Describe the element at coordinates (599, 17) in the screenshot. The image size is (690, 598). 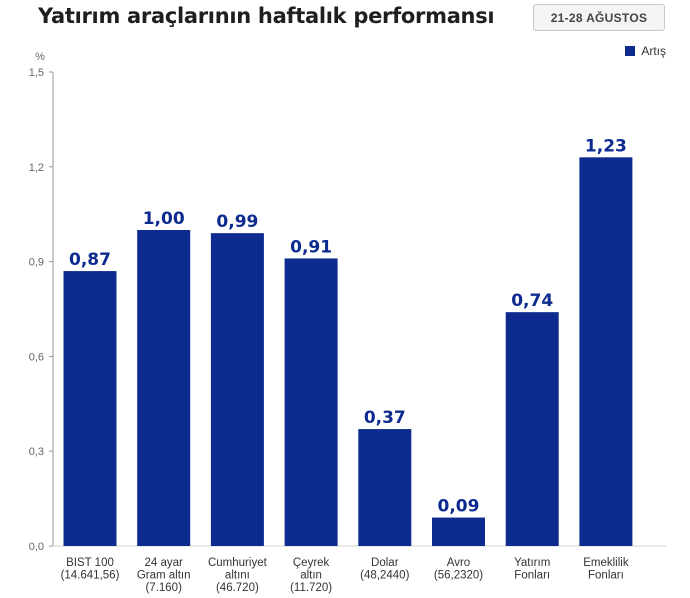
I see `date-range-badge: 21-28 AĞUSTOS` at that location.